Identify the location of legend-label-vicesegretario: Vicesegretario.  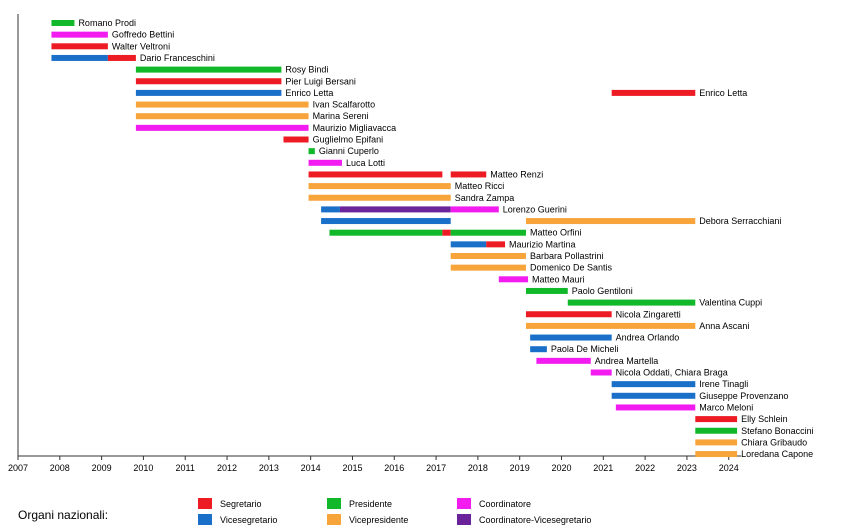
(249, 519).